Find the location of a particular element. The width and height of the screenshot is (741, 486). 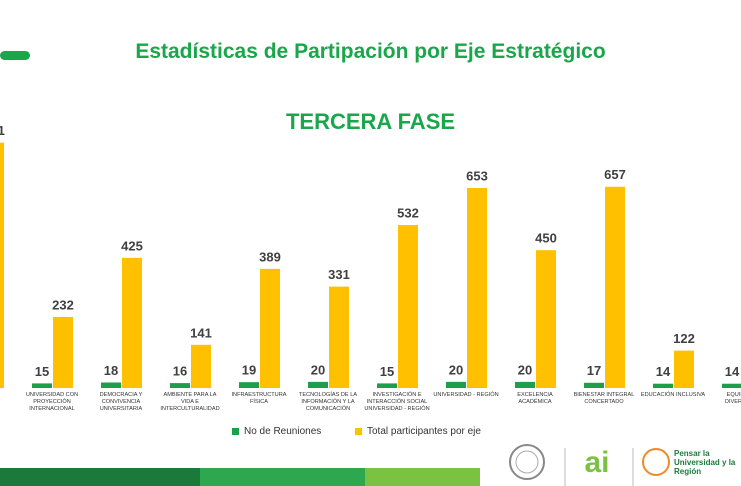

legend-item: Total participantes por eje is located at coordinates (418, 431).